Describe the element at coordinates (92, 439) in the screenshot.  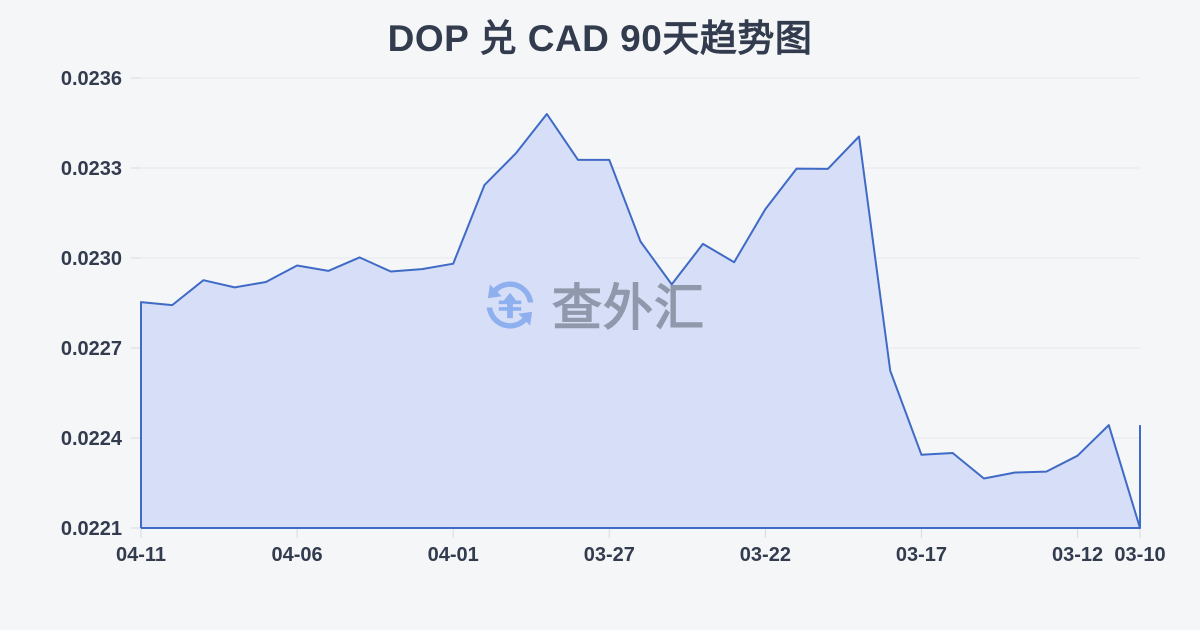
I see `y-tick-label: 0.0224` at that location.